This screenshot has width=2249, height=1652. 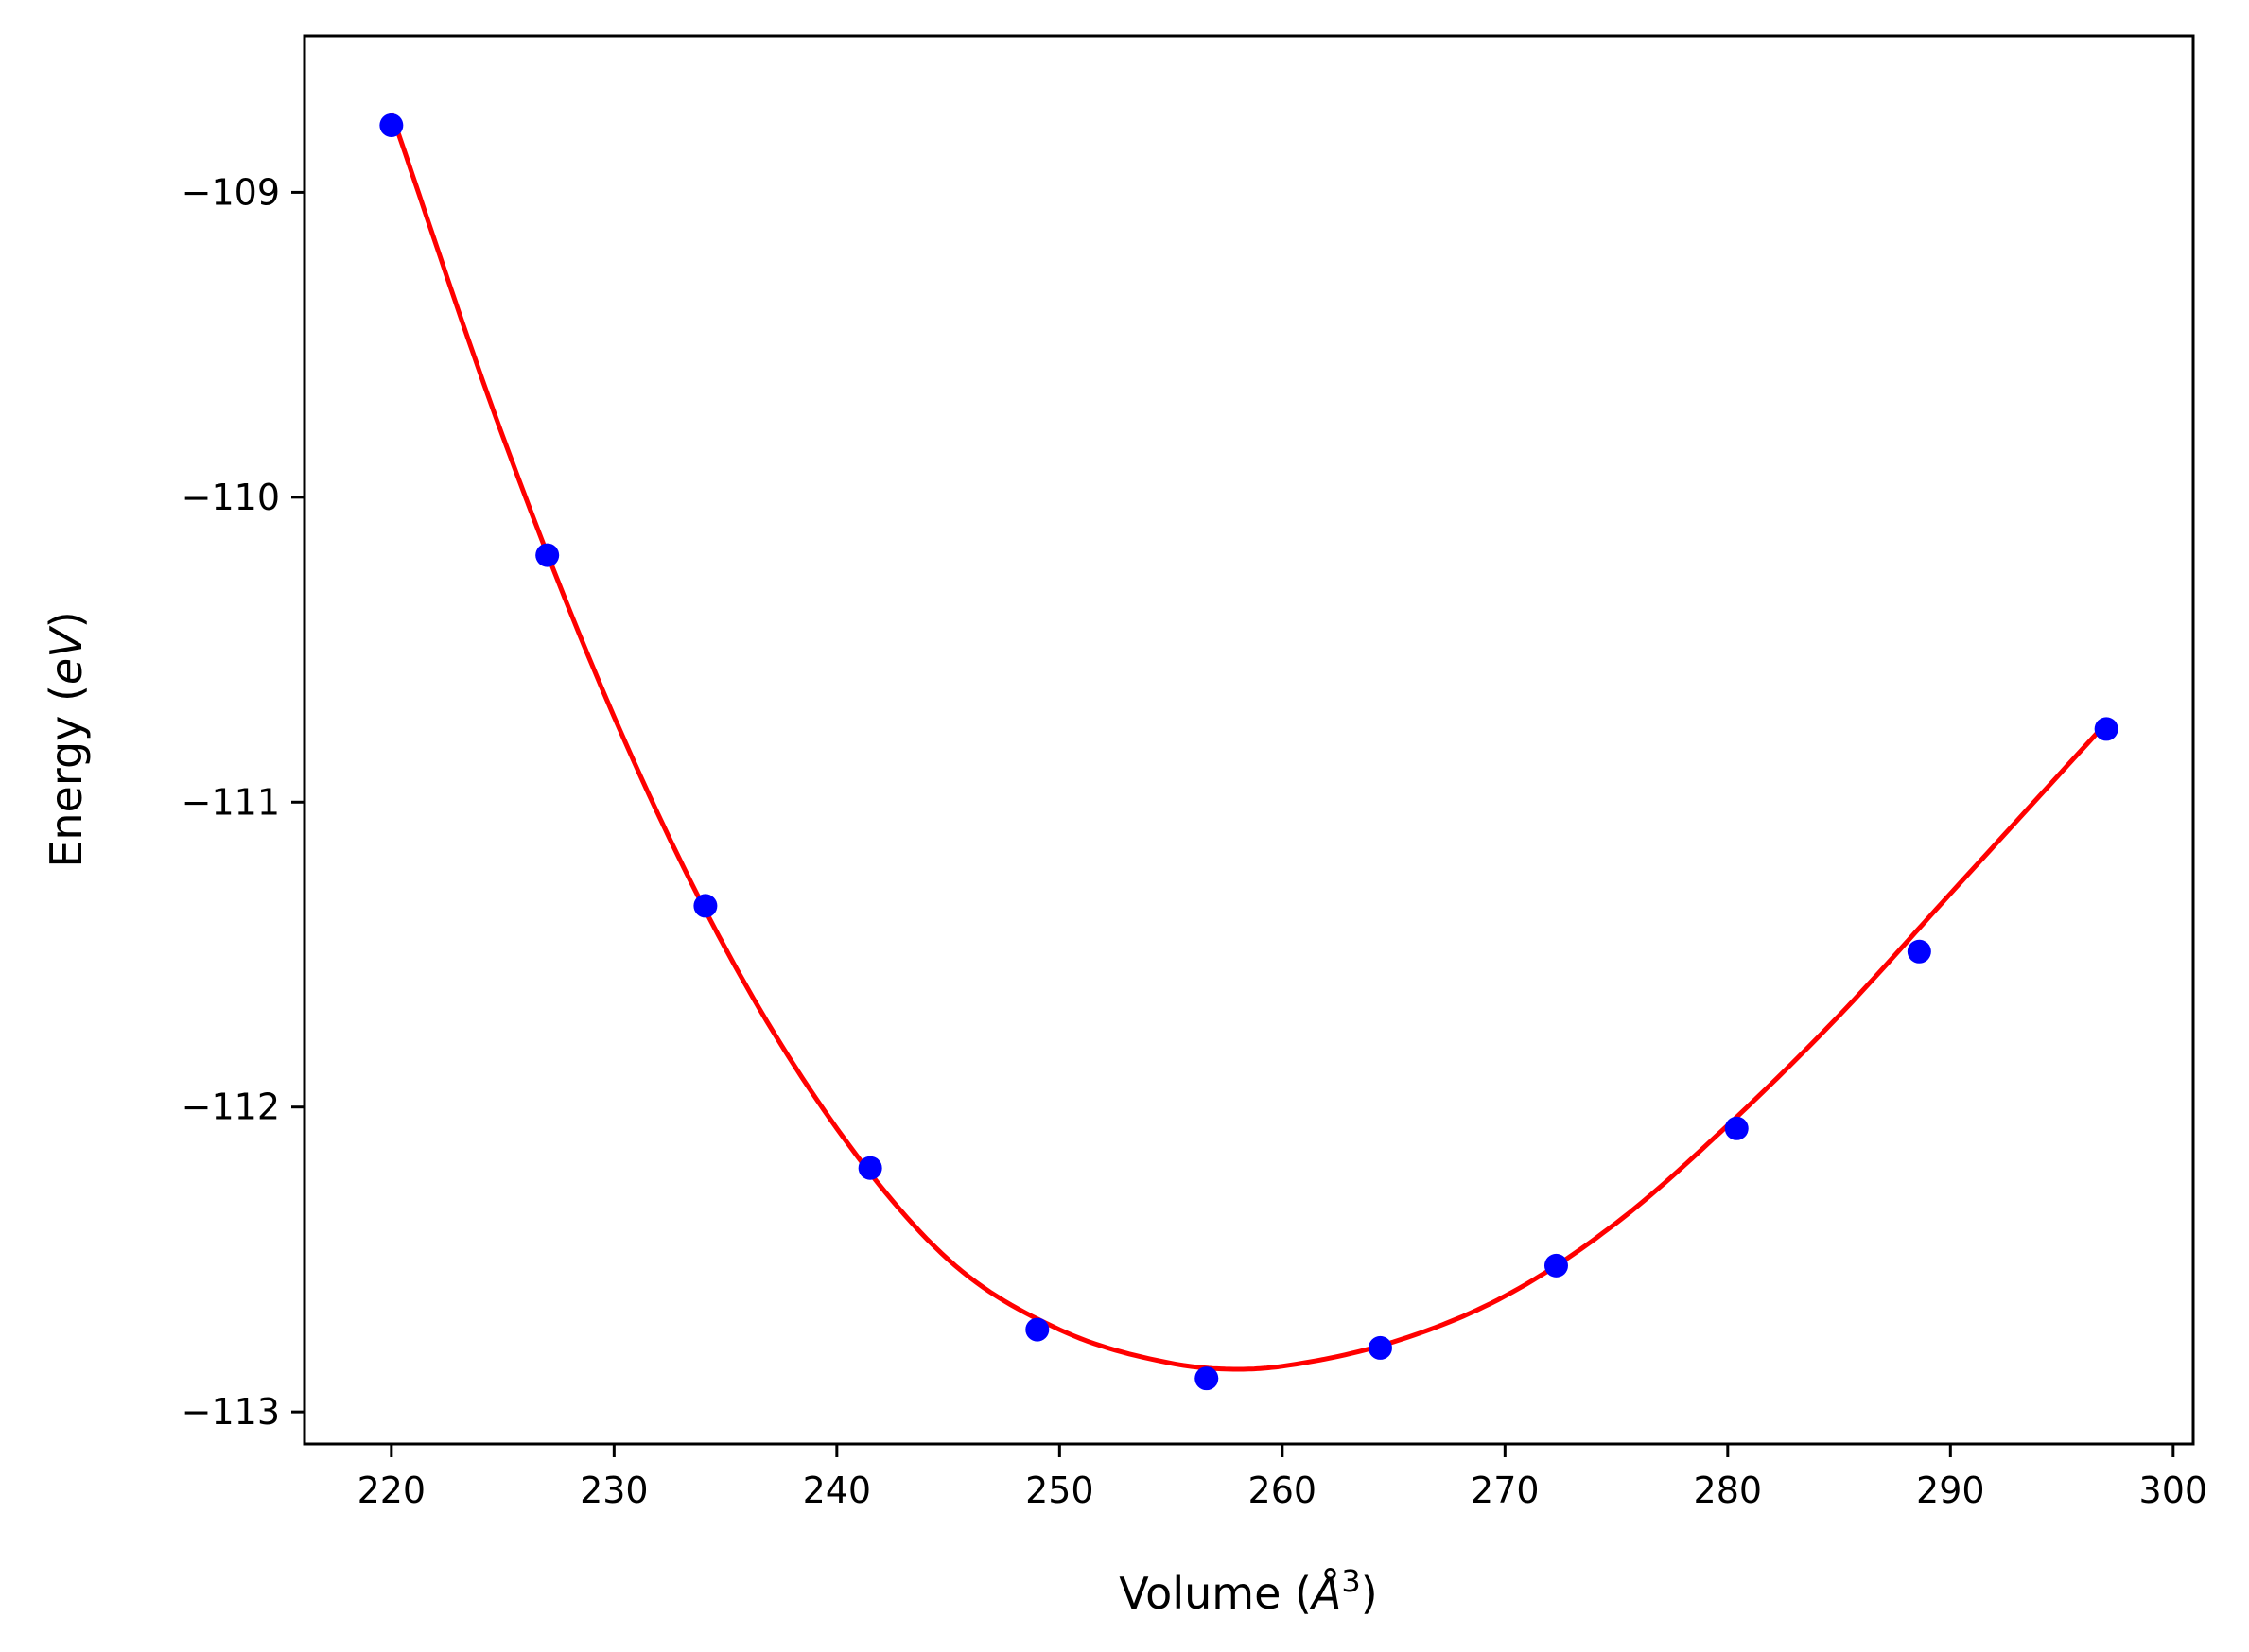 What do you see at coordinates (1283, 1490) in the screenshot?
I see `x-tick-label: 260` at bounding box center [1283, 1490].